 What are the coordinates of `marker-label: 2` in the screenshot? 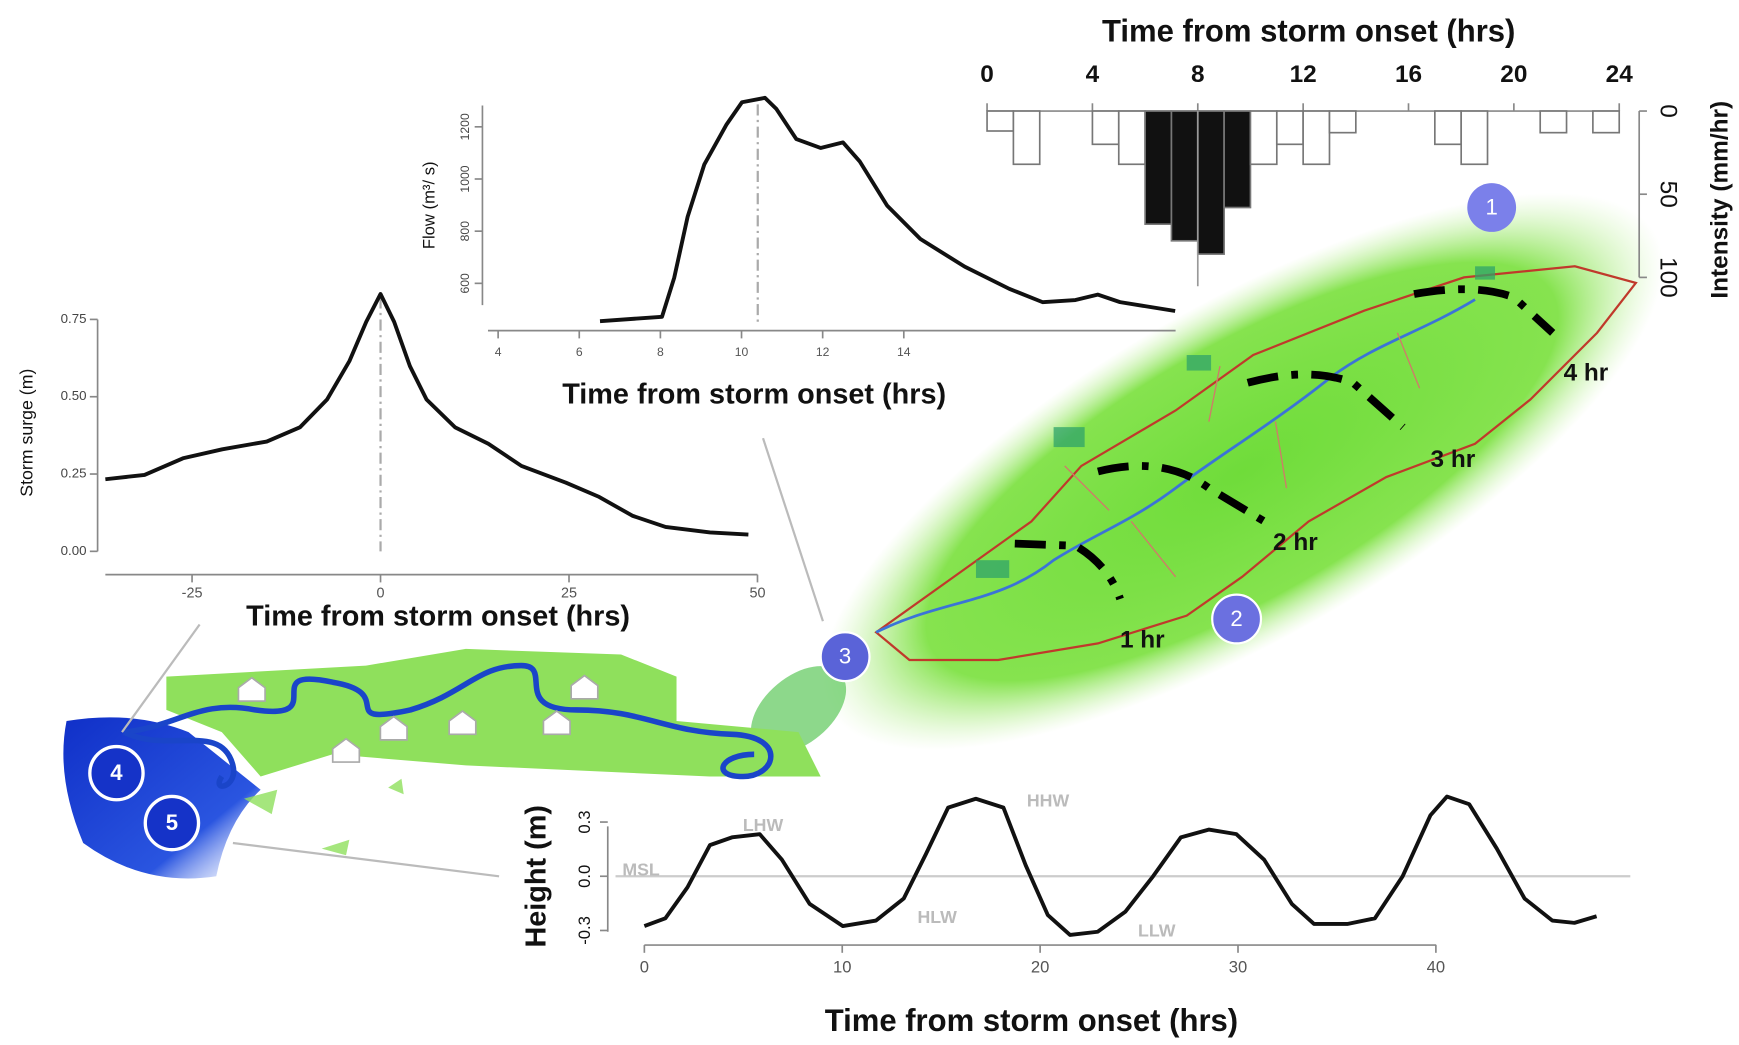 It's located at (1236, 618).